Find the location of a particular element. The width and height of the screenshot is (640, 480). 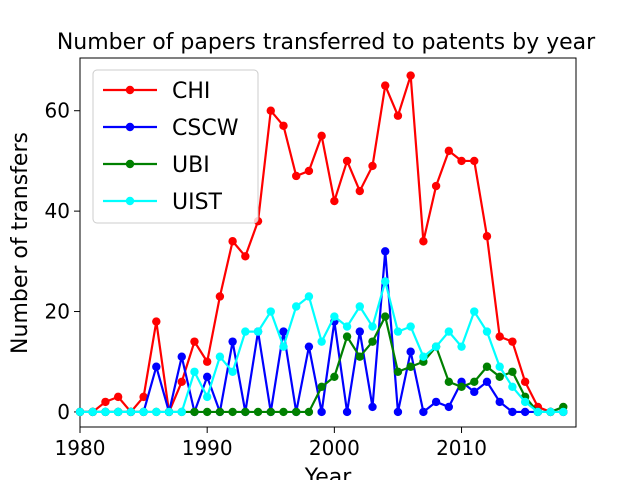

y-tick-label: 0 is located at coordinates (63, 412).